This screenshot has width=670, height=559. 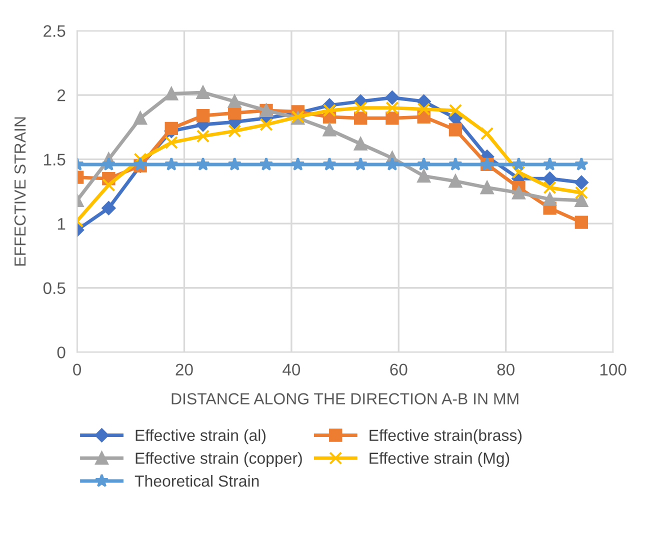 I want to click on legend-label: Effective strain (Mg), so click(x=440, y=460).